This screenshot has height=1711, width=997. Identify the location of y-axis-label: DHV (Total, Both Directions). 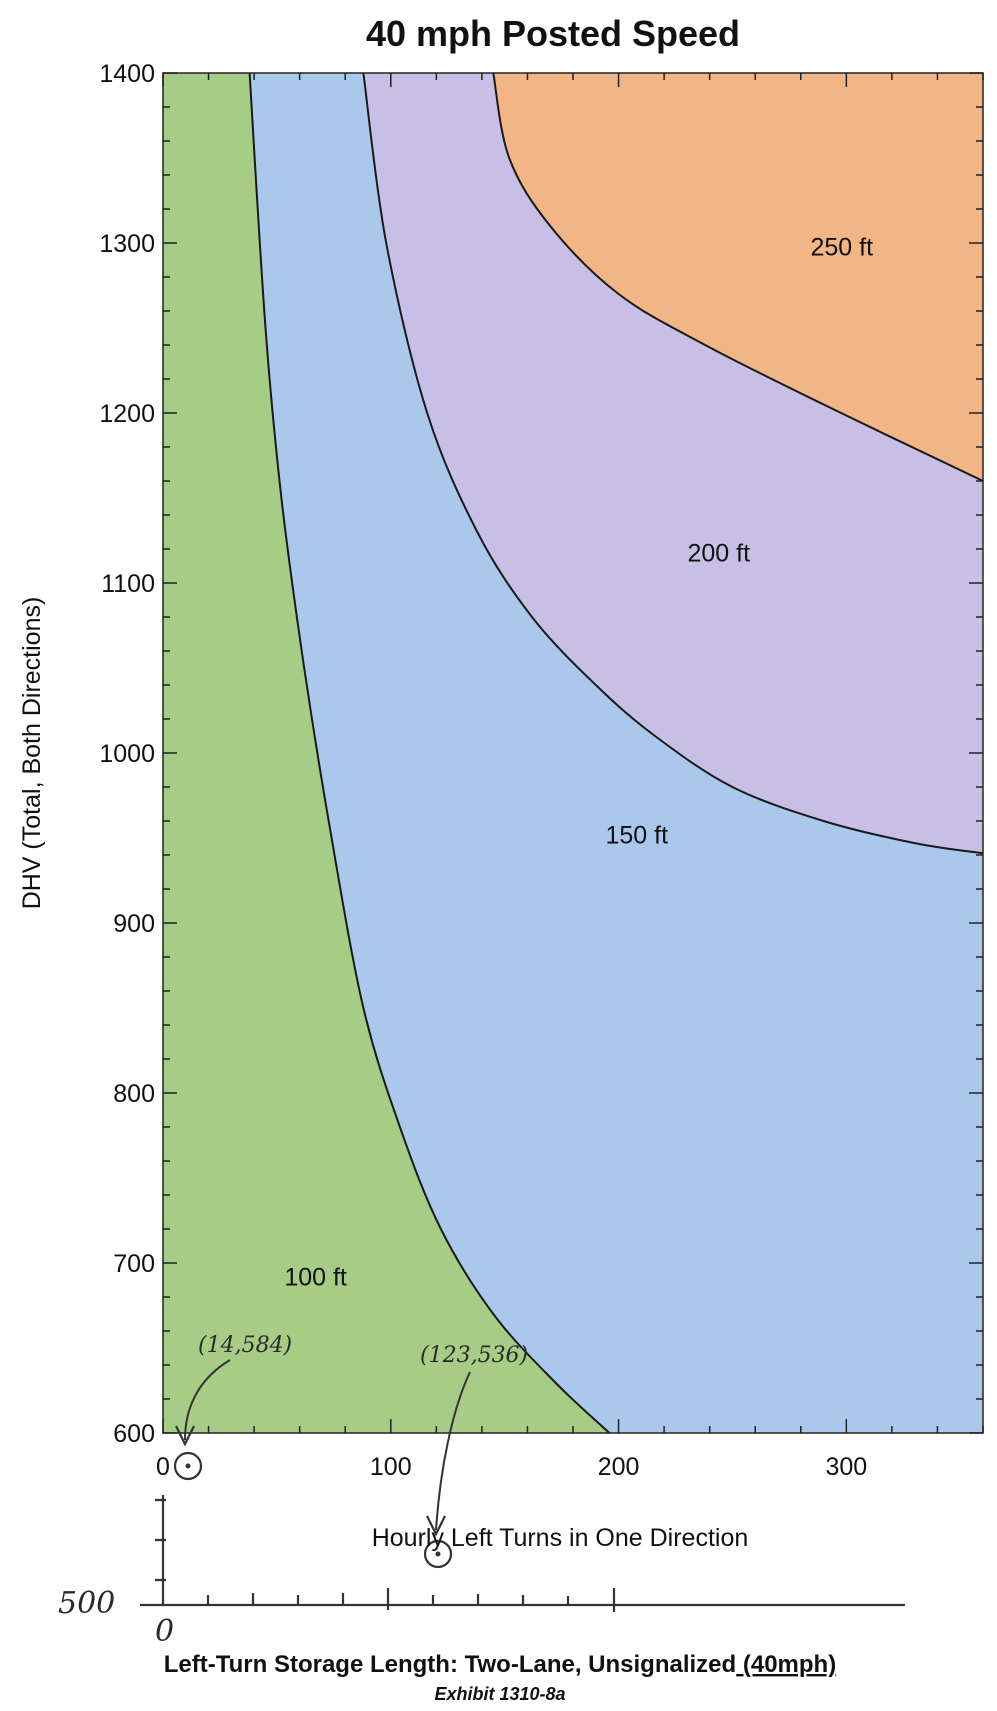
(32, 753).